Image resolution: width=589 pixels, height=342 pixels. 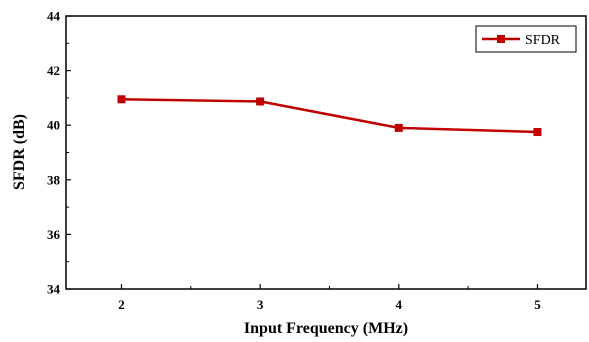 What do you see at coordinates (53, 70) in the screenshot?
I see `y-tick-label: 42` at bounding box center [53, 70].